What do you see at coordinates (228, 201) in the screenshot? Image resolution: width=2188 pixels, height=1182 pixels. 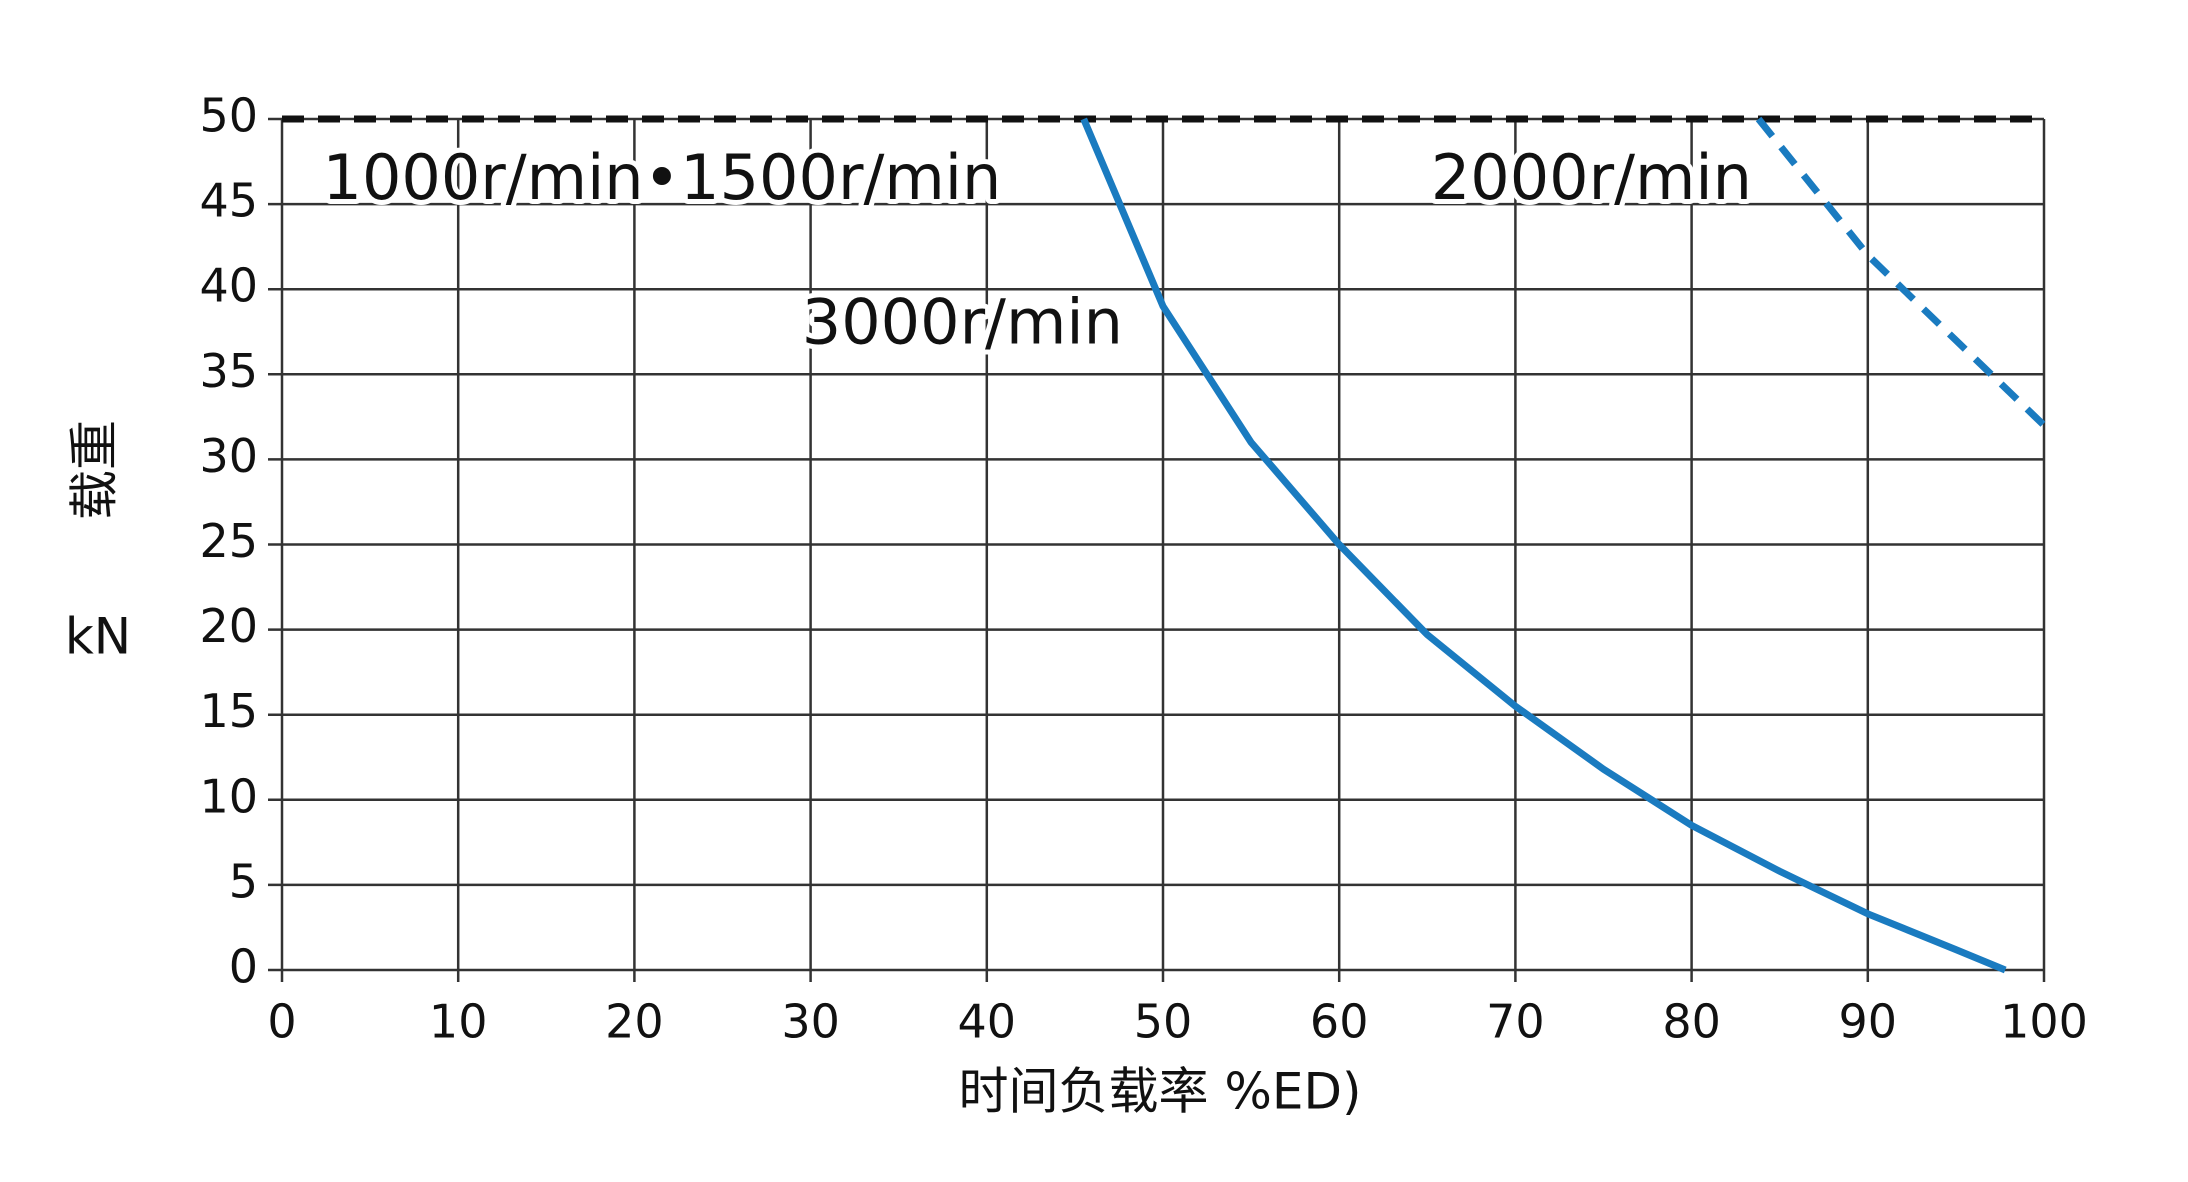 I see `y-tick-label: 45` at bounding box center [228, 201].